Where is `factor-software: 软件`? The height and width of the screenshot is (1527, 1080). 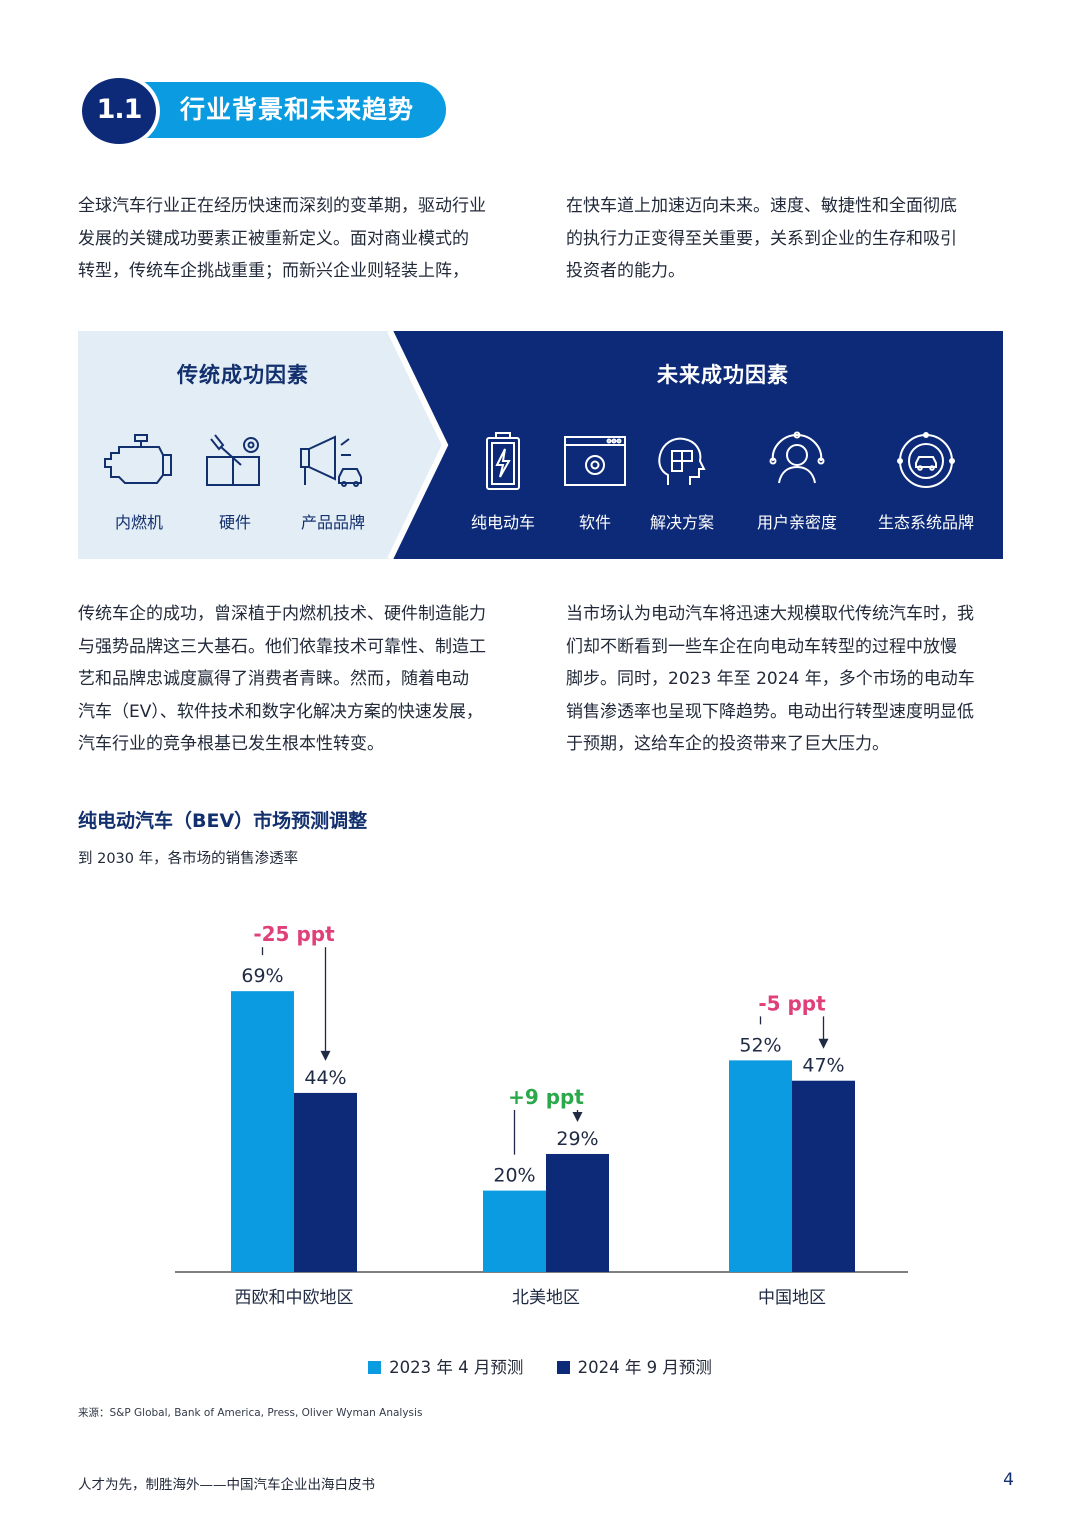
factor-software: 软件 is located at coordinates (595, 482).